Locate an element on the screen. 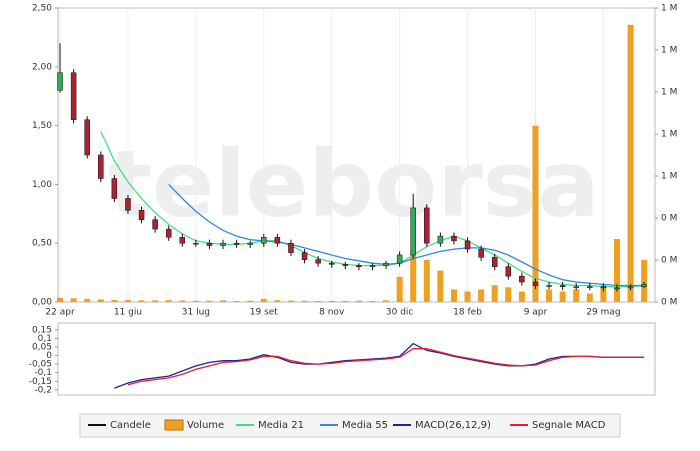 The width and height of the screenshot is (700, 451). x-tick-label: 11 giu is located at coordinates (128, 313).